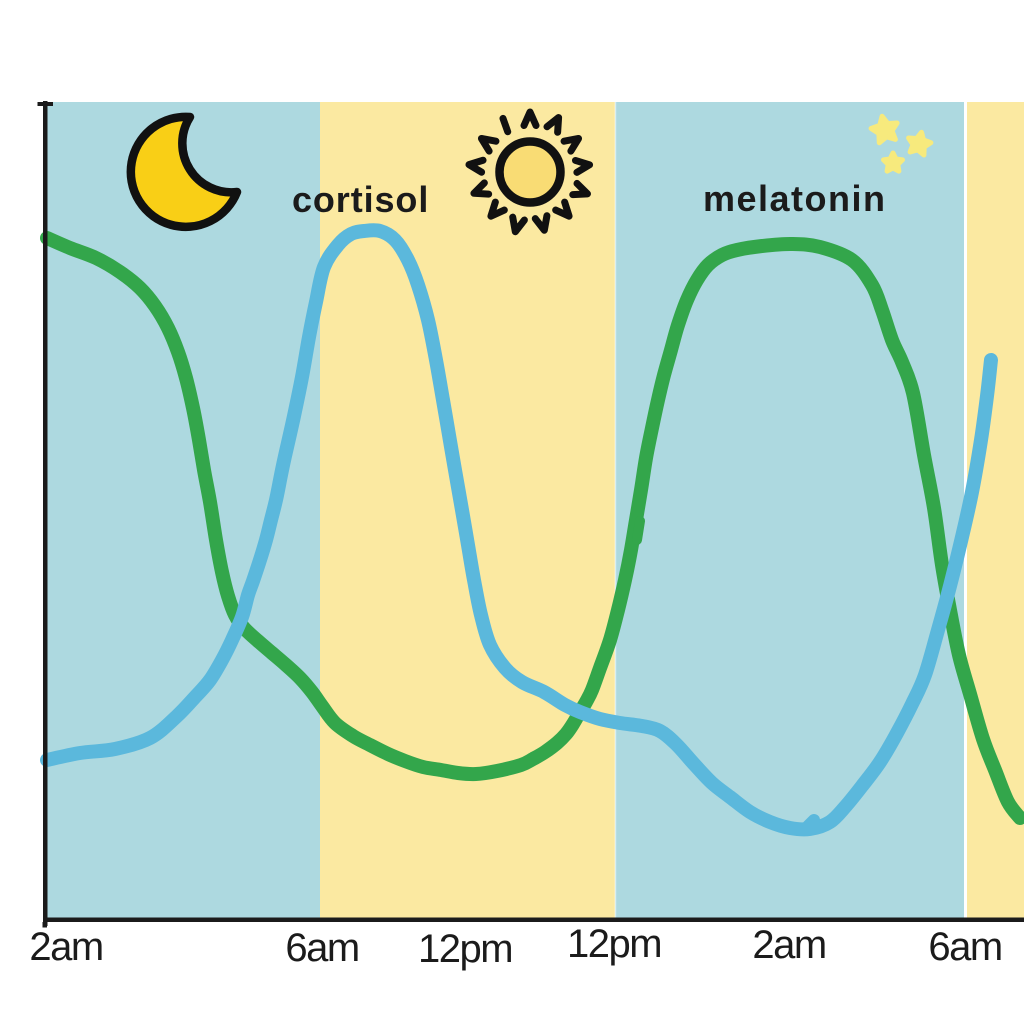 This screenshot has width=1024, height=1024. Describe the element at coordinates (795, 198) in the screenshot. I see `svg-text: melatonin` at that location.